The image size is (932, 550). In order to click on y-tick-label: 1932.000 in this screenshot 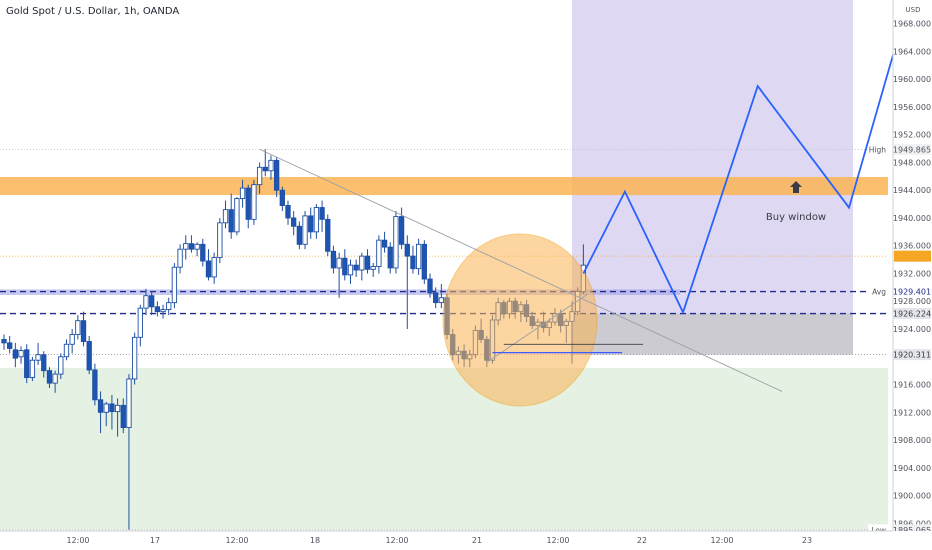, I will do `click(912, 273)`.